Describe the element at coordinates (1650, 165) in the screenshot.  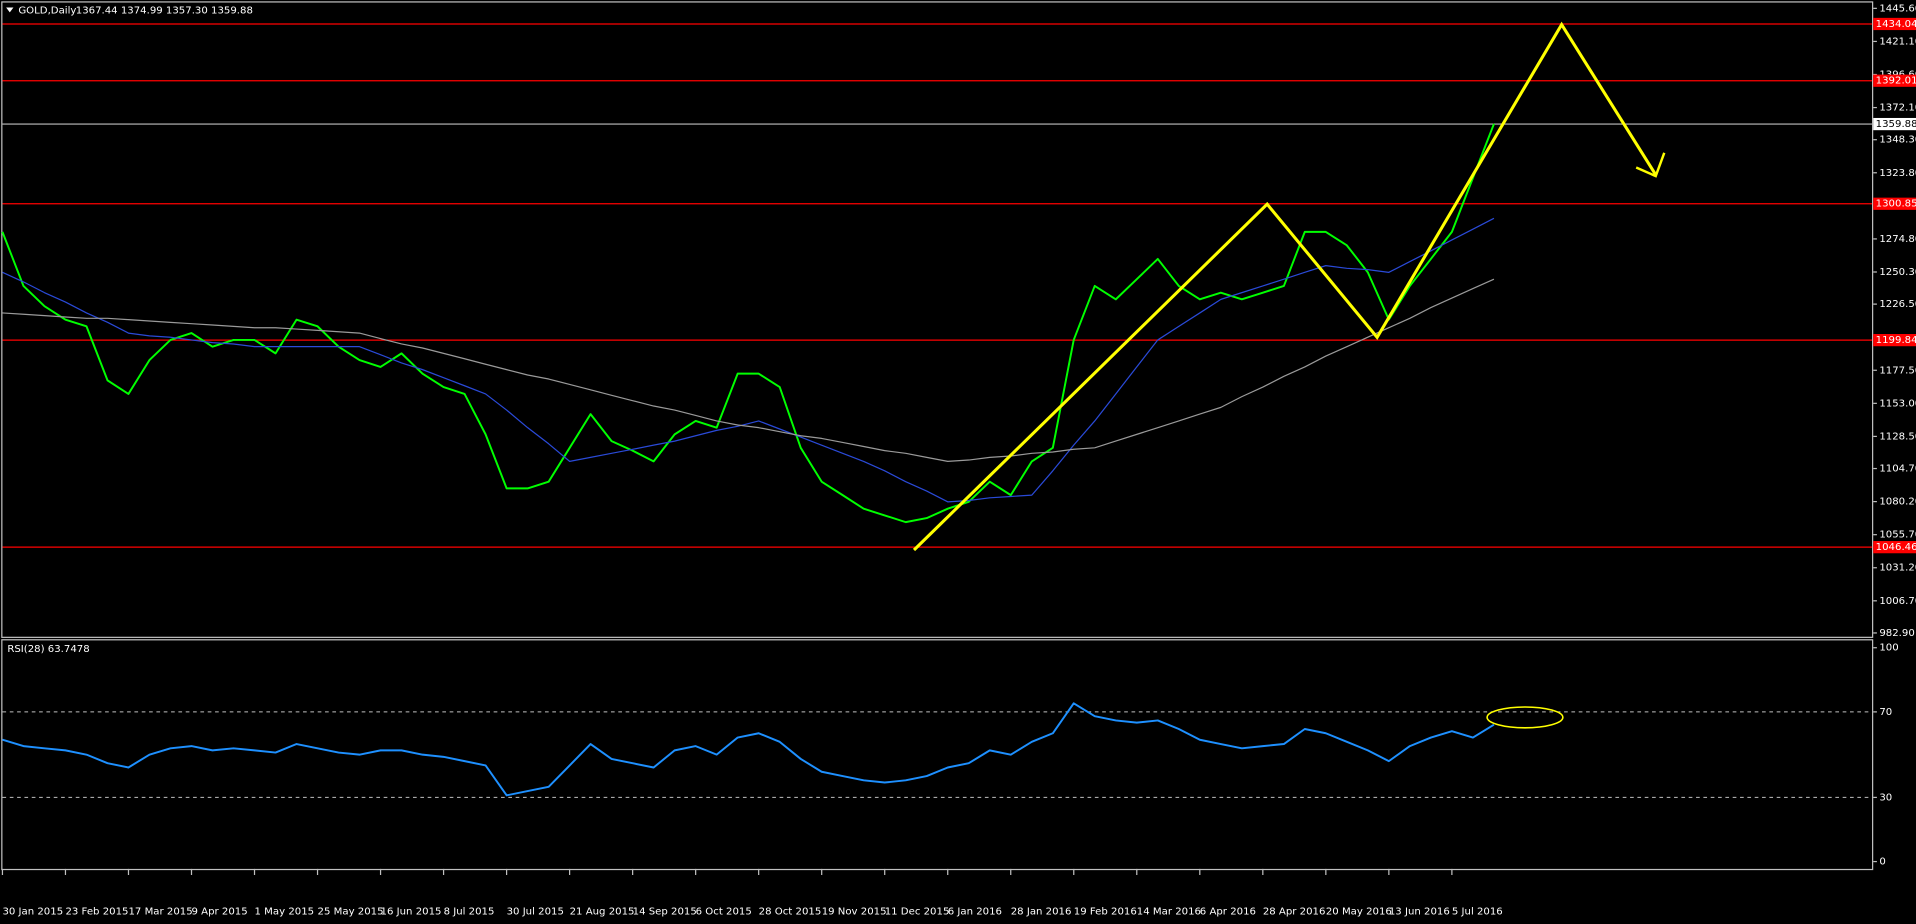
I see `arrow-head` at that location.